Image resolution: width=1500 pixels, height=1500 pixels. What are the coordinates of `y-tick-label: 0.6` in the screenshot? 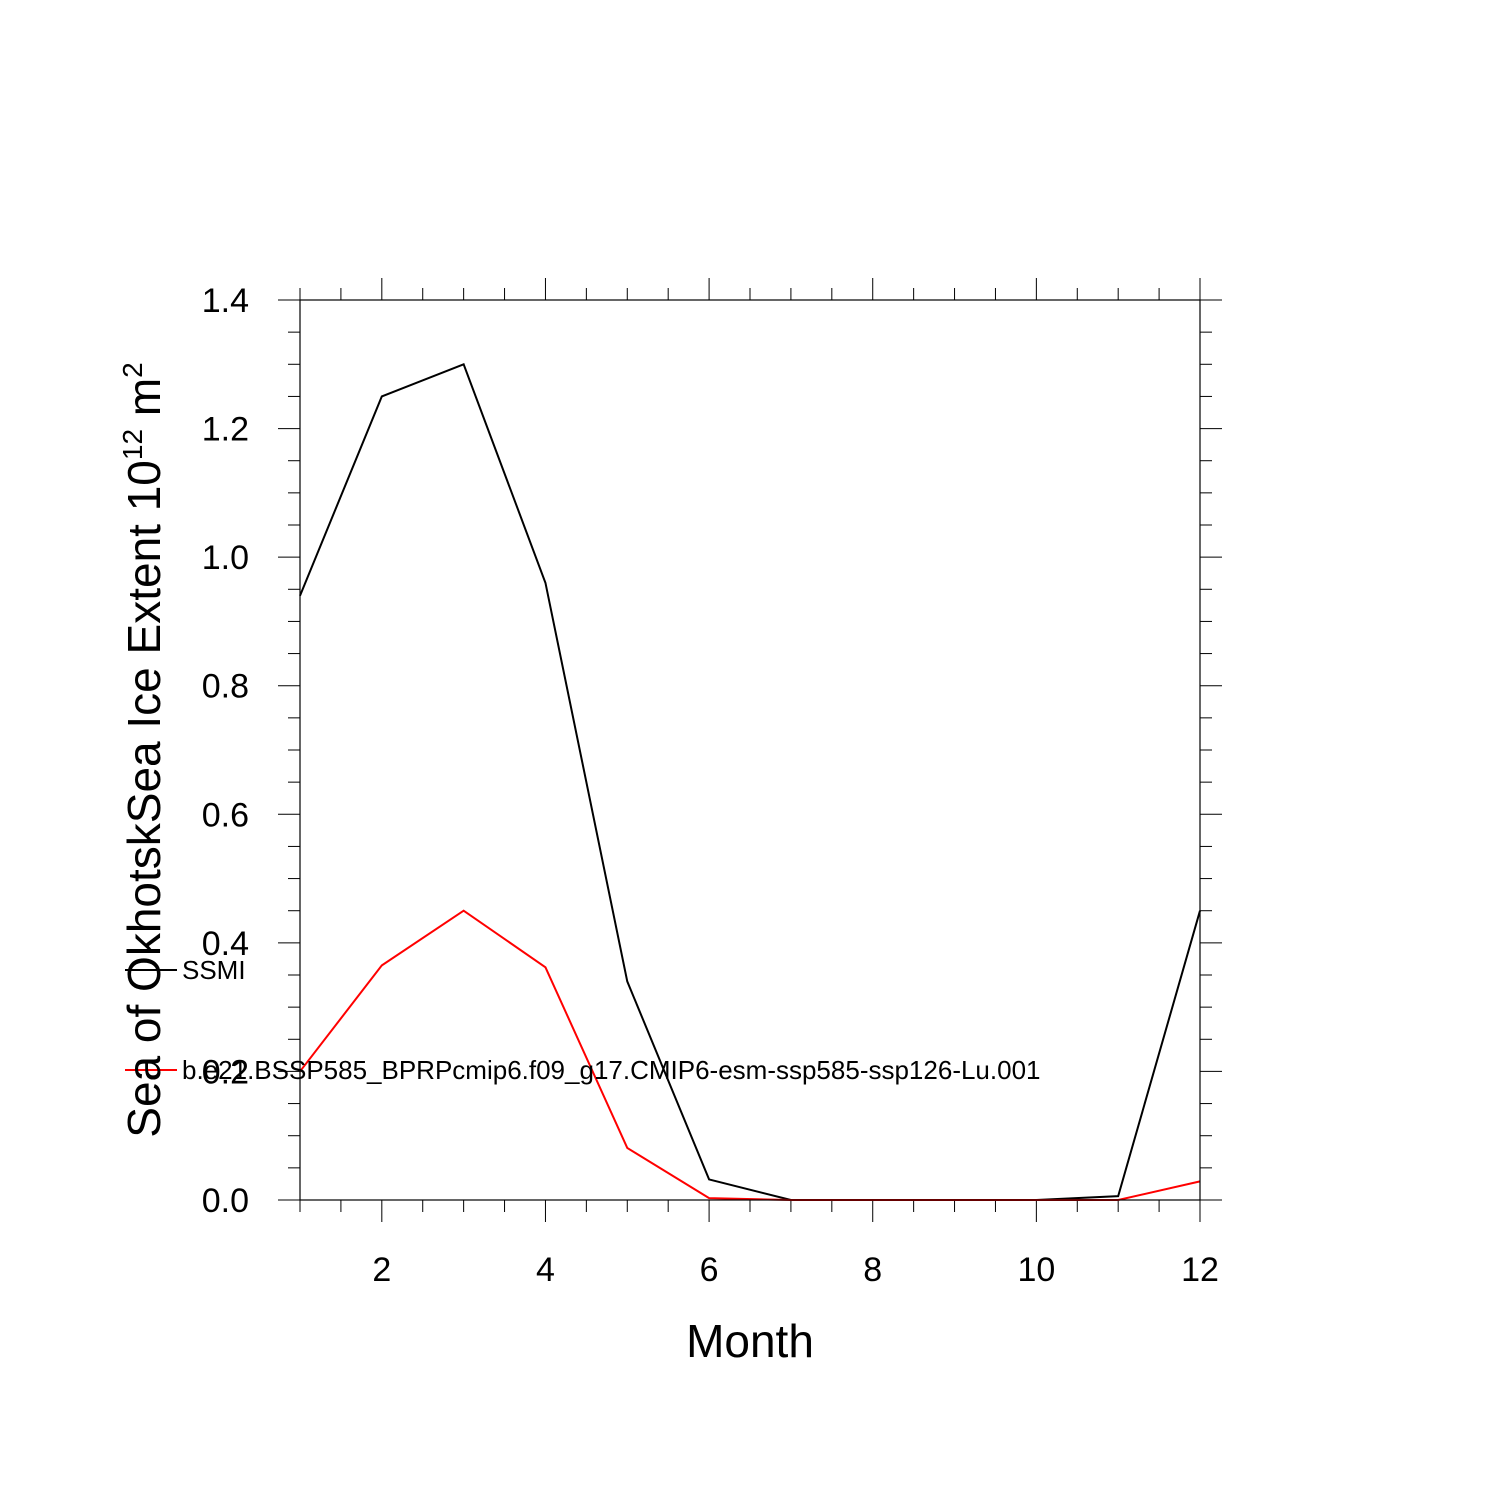 It's located at (225, 815).